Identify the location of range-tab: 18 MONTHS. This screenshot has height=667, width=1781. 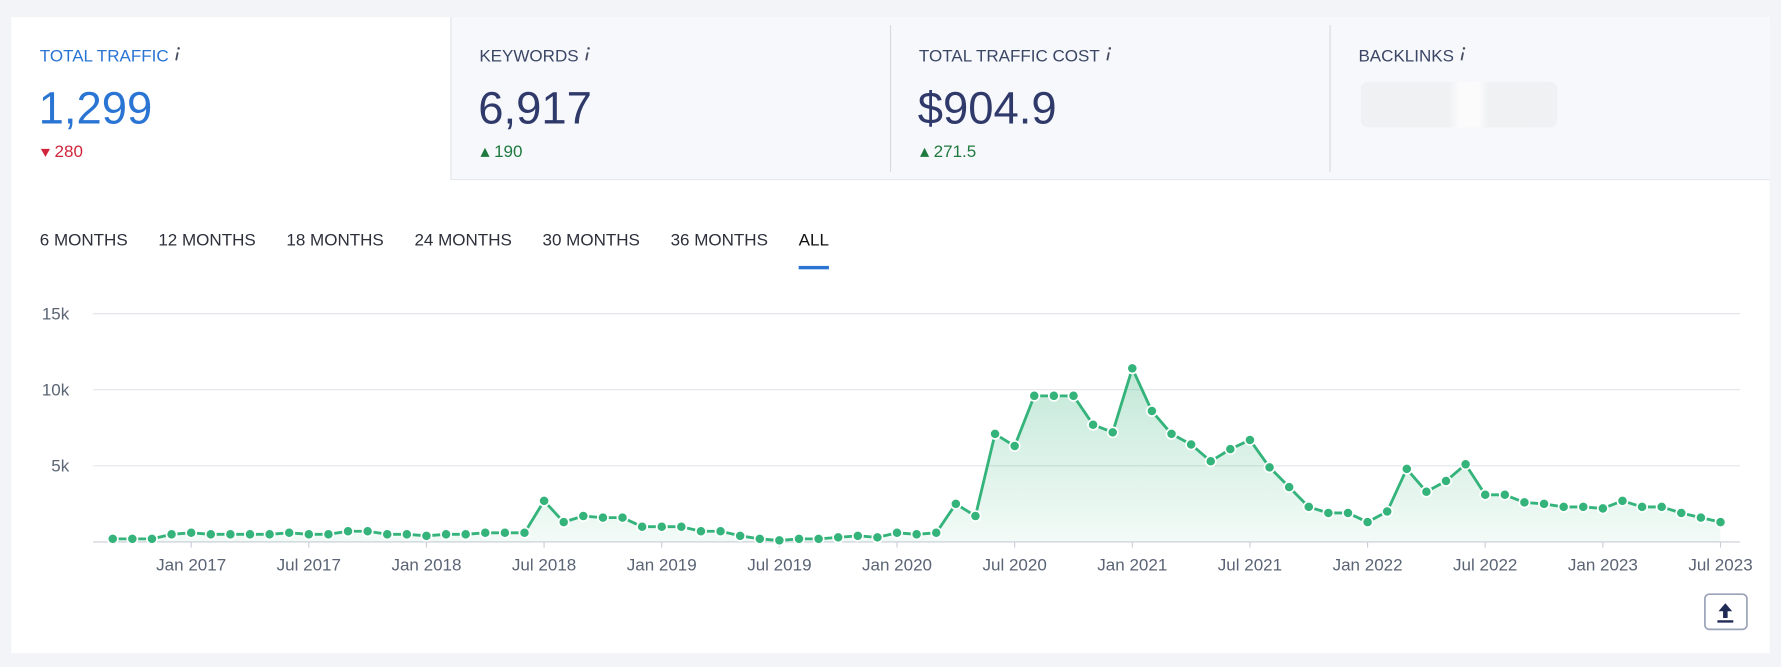
(334, 239).